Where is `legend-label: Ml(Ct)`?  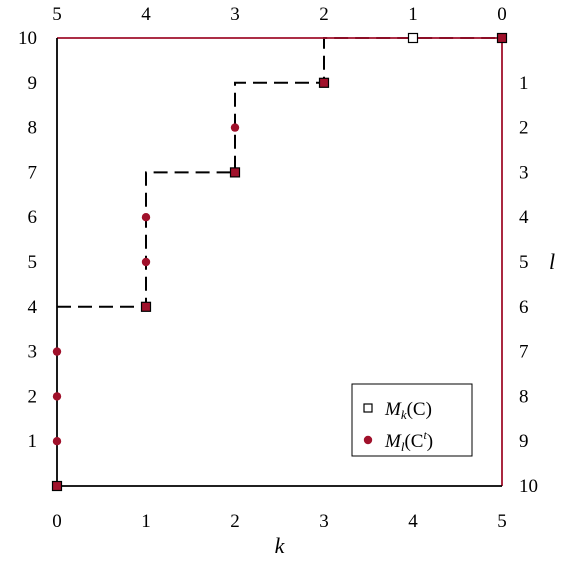 legend-label: Ml(Ct) is located at coordinates (408, 441).